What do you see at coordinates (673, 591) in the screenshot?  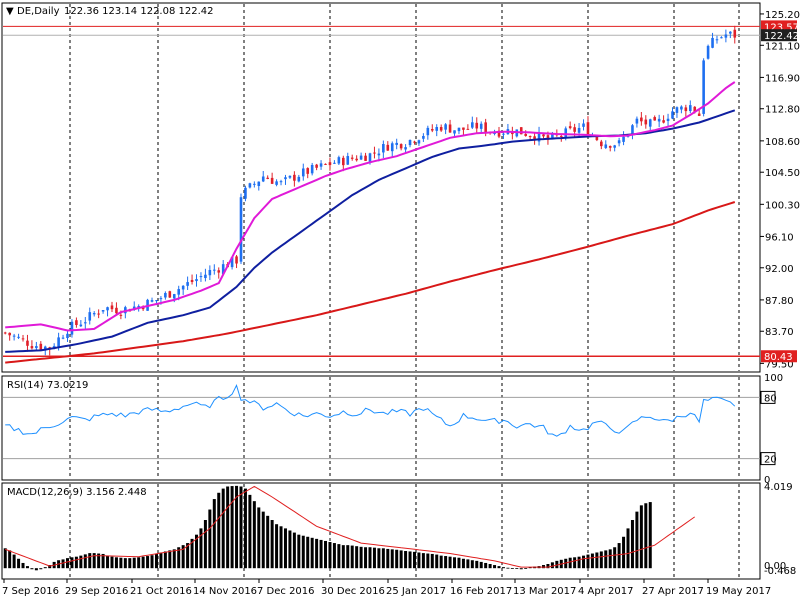 I see `x-label-10: 27 Apr 2017` at bounding box center [673, 591].